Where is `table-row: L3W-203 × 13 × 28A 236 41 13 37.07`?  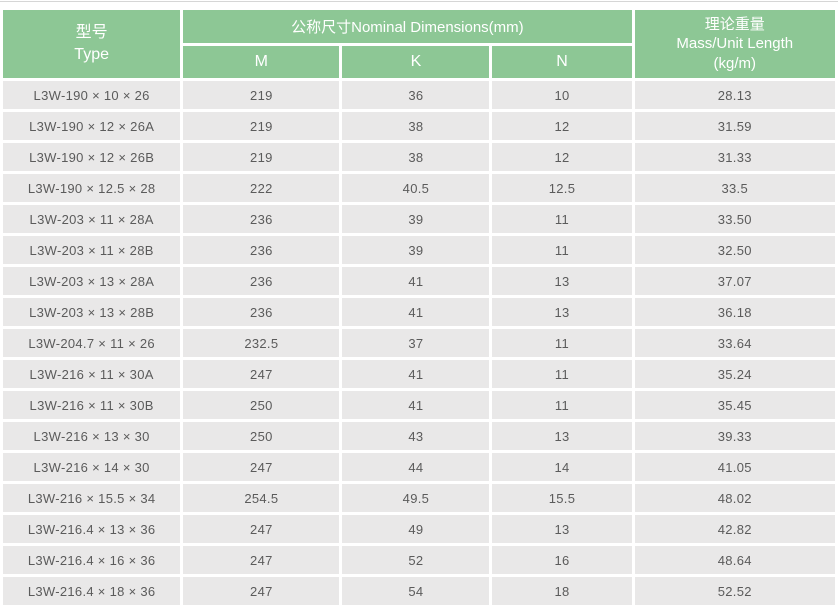 table-row: L3W-203 × 13 × 28A 236 41 13 37.07 is located at coordinates (419, 281).